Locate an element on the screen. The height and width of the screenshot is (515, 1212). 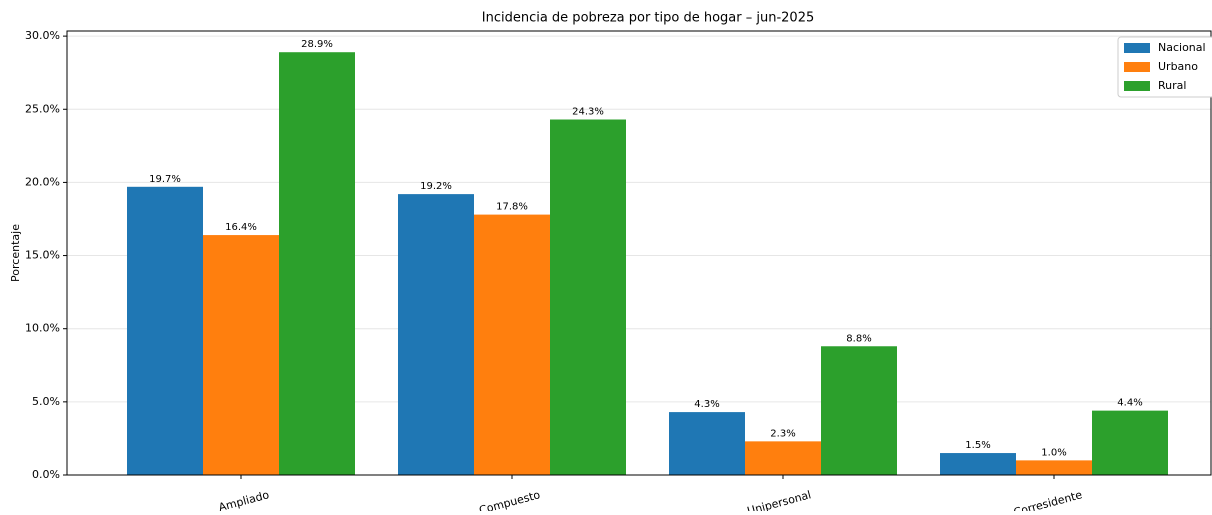
value-label: 19.7% is located at coordinates (165, 179).